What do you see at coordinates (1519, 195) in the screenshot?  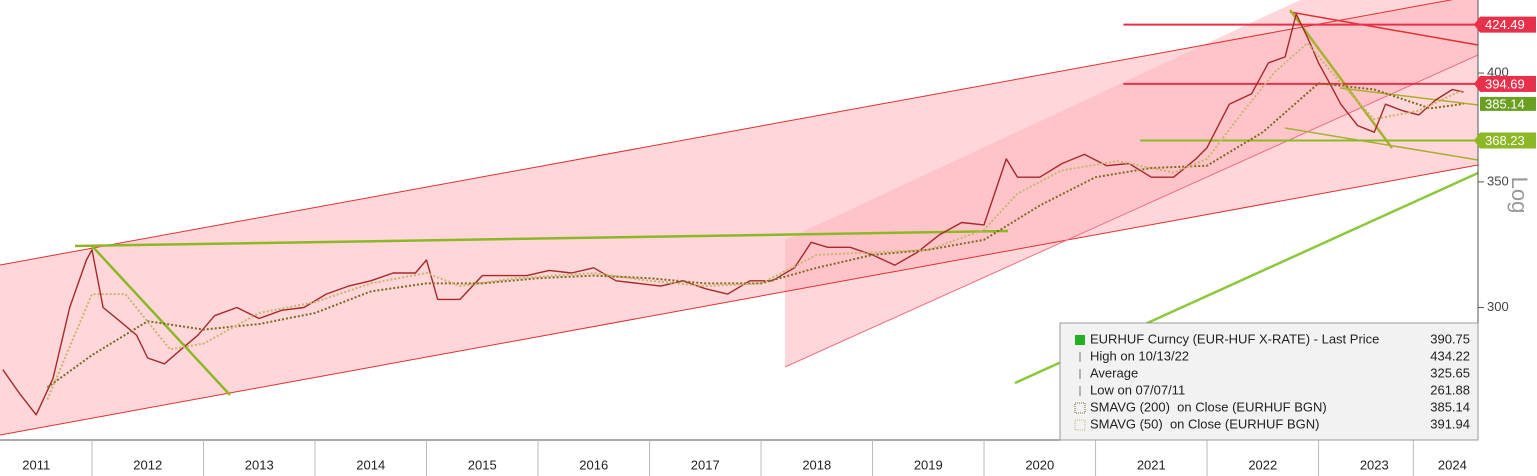 I see `scale-label: Log` at bounding box center [1519, 195].